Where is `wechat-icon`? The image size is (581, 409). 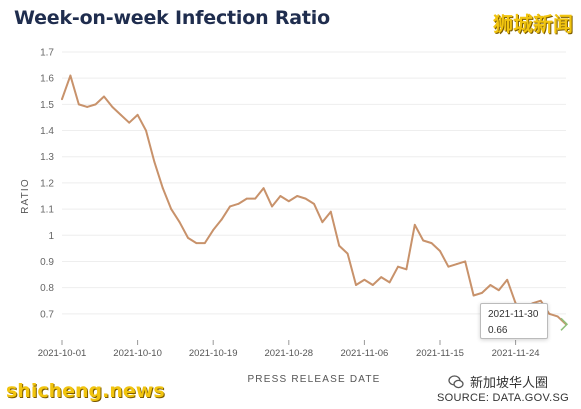
wechat-icon is located at coordinates (456, 381).